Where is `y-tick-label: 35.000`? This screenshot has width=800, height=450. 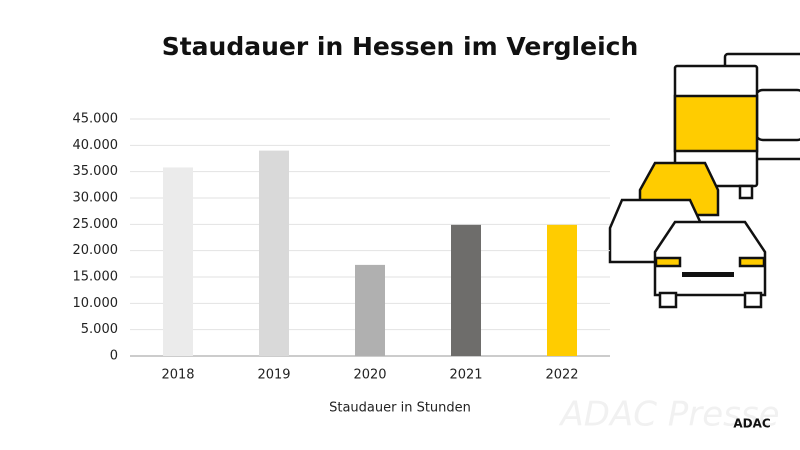
y-tick-label: 35.000 is located at coordinates (96, 171).